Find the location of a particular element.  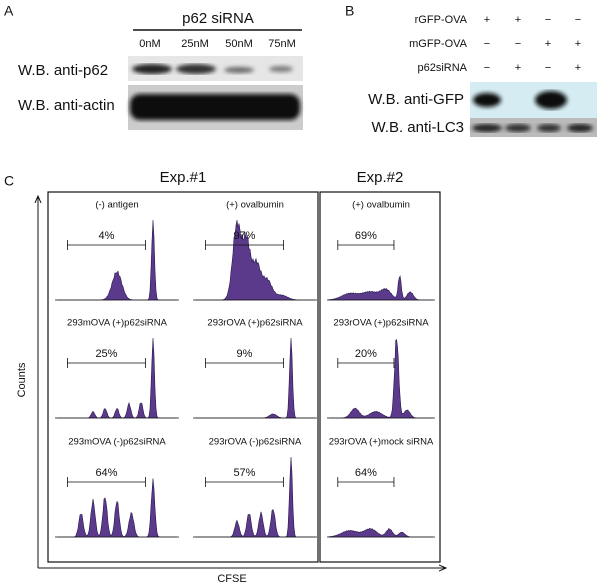

gate-label: 57% is located at coordinates (244, 473).